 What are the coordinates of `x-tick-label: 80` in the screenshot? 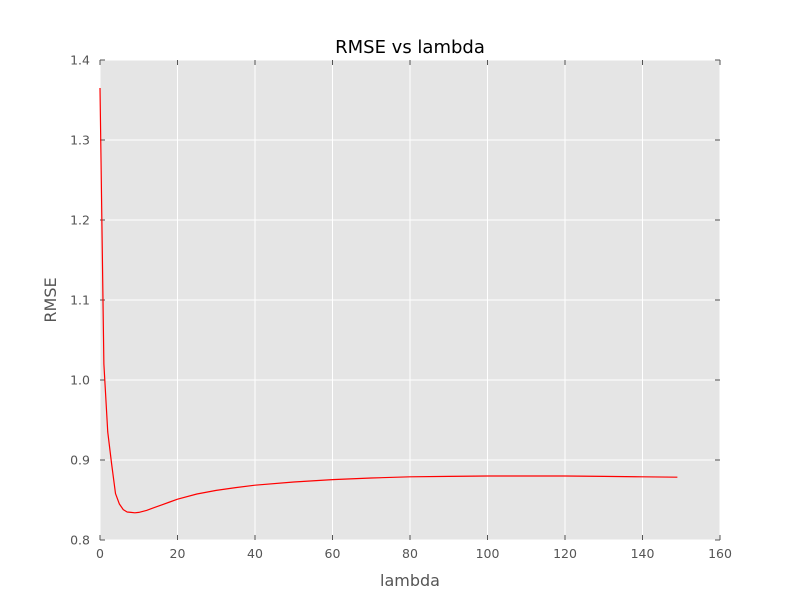 It's located at (410, 553).